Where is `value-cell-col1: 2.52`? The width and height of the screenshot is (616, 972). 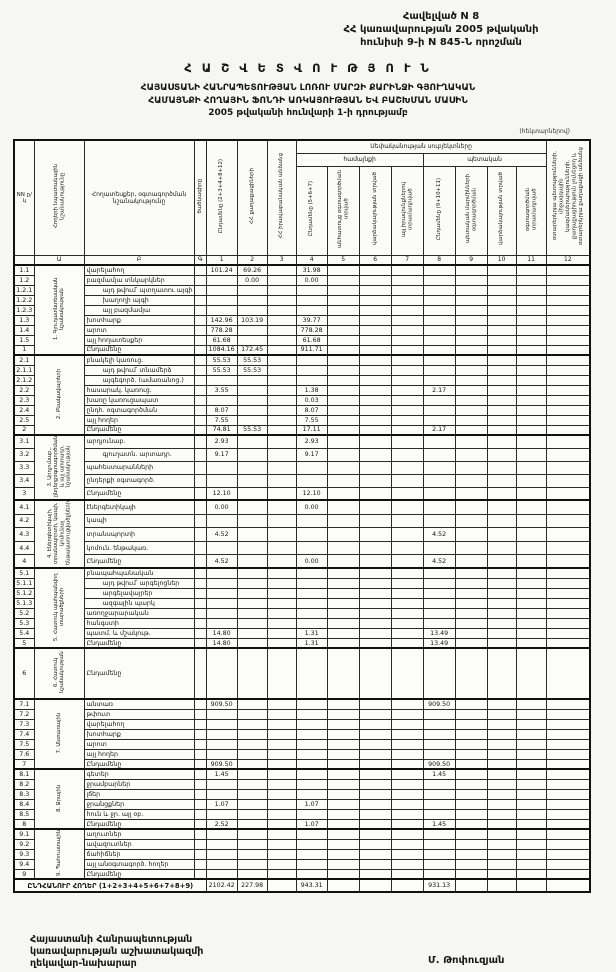 value-cell-col1: 2.52 is located at coordinates (221, 824).